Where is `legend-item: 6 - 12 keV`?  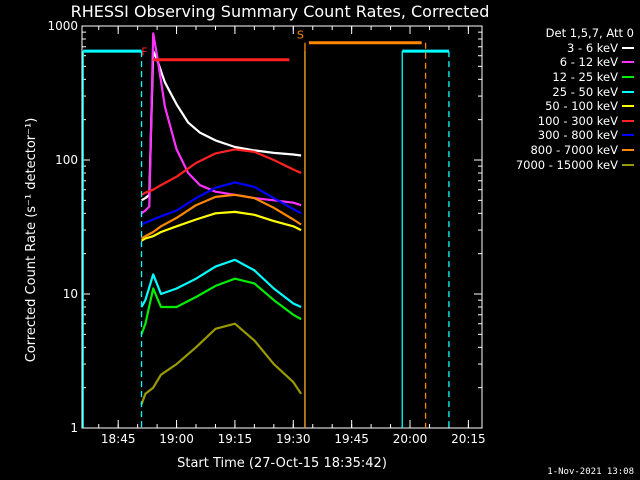
legend-item: 6 - 12 keV is located at coordinates (560, 62).